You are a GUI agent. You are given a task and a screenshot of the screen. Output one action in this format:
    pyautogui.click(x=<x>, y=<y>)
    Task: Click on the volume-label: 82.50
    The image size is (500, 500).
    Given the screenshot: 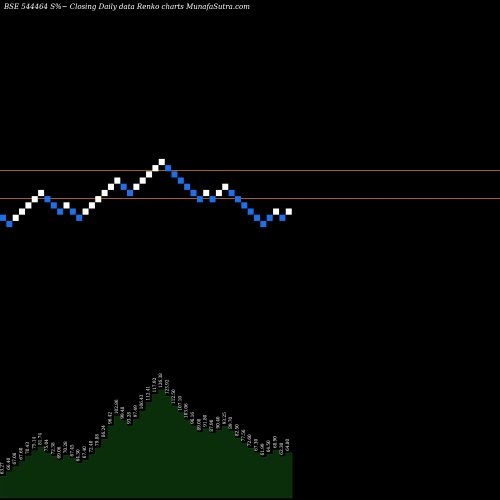 What is the action you would take?
    pyautogui.click(x=236, y=430)
    